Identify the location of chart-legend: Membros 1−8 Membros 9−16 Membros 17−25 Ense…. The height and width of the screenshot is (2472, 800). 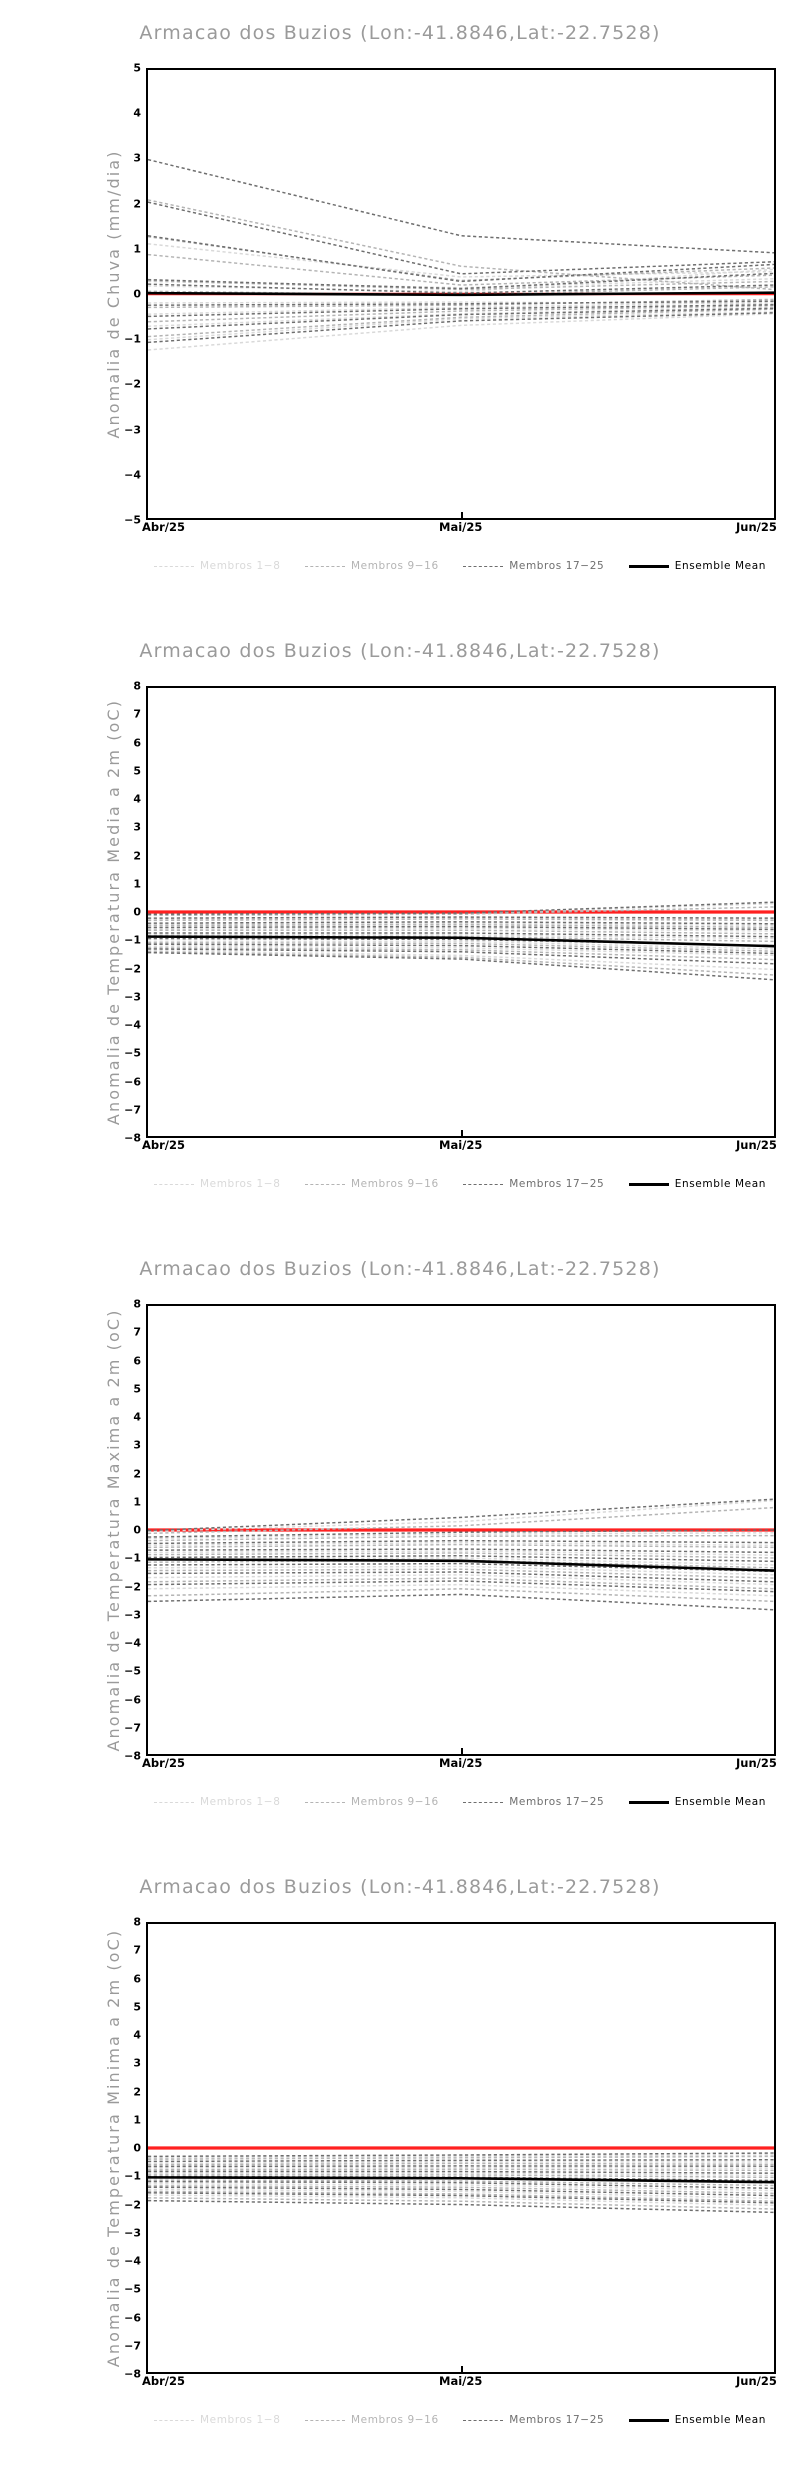
(461, 1802).